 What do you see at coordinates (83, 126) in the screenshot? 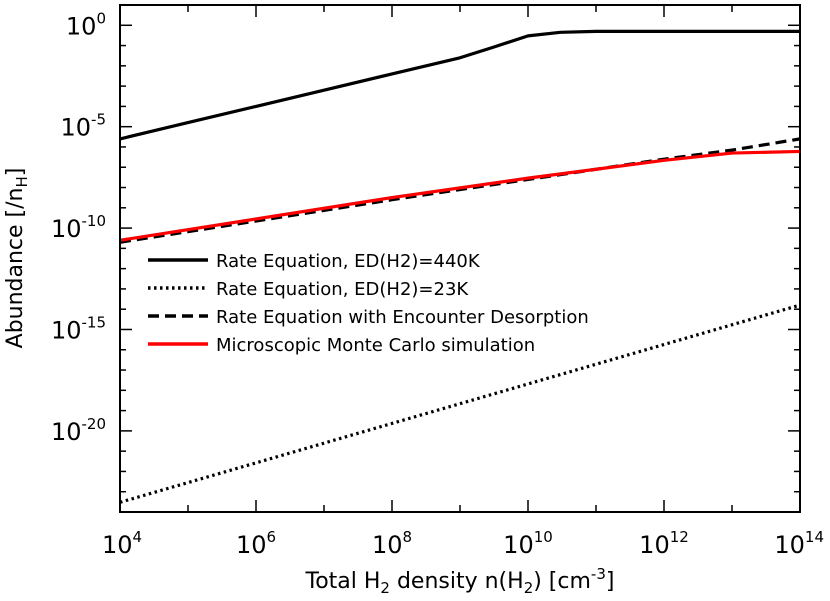
I see `y-tick-label: 10⁻⁵` at bounding box center [83, 126].